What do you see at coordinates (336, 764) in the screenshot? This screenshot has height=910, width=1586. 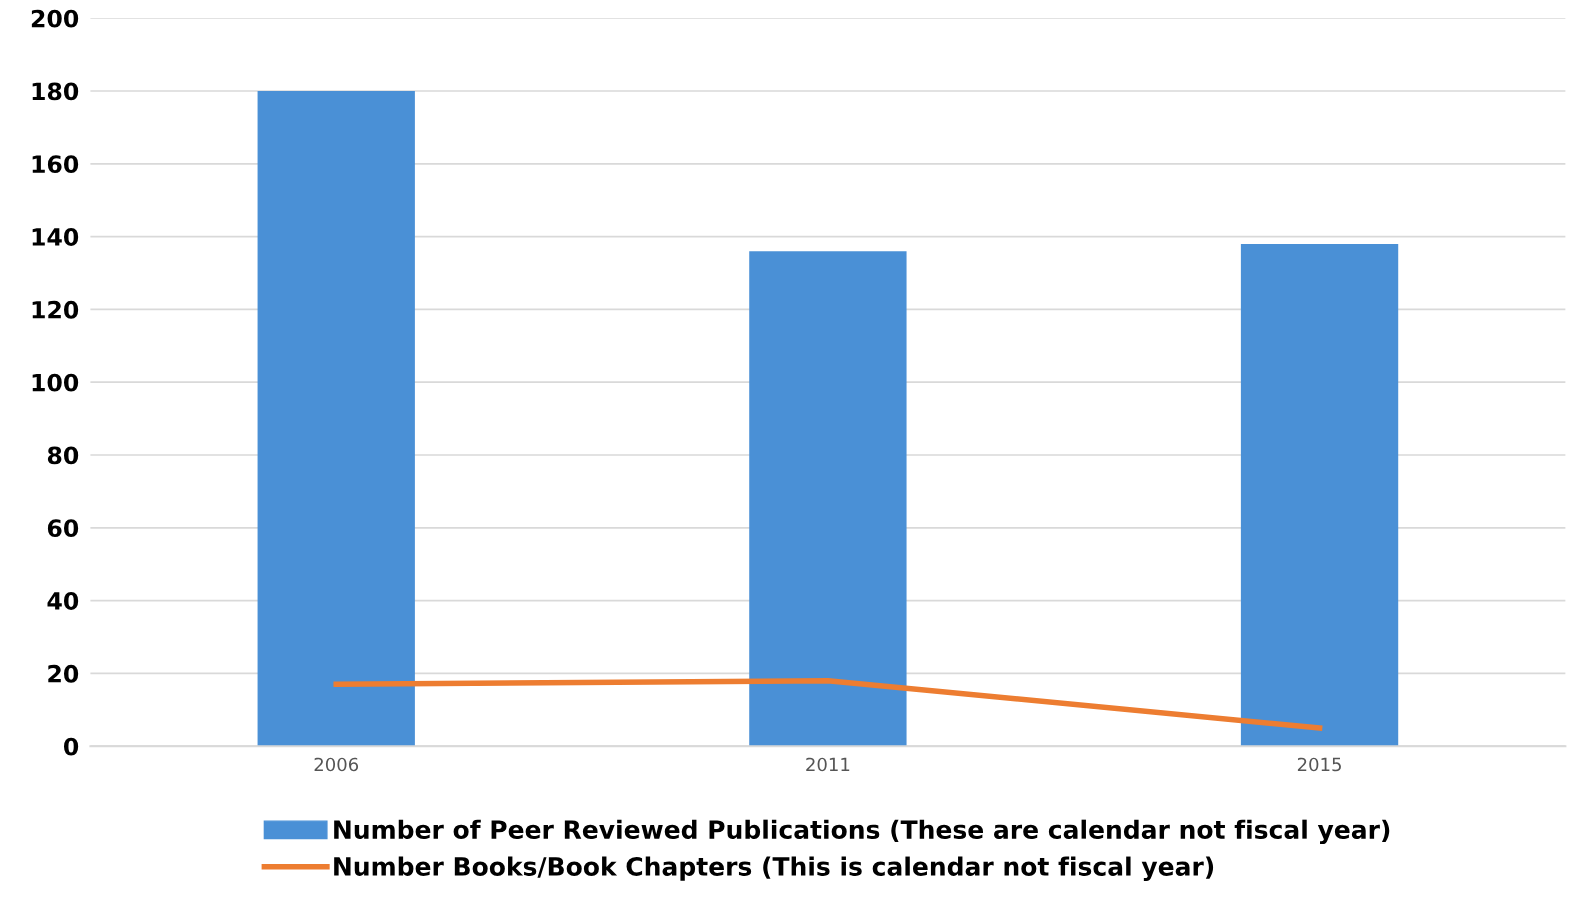 I see `x-tick-label: 2006` at bounding box center [336, 764].